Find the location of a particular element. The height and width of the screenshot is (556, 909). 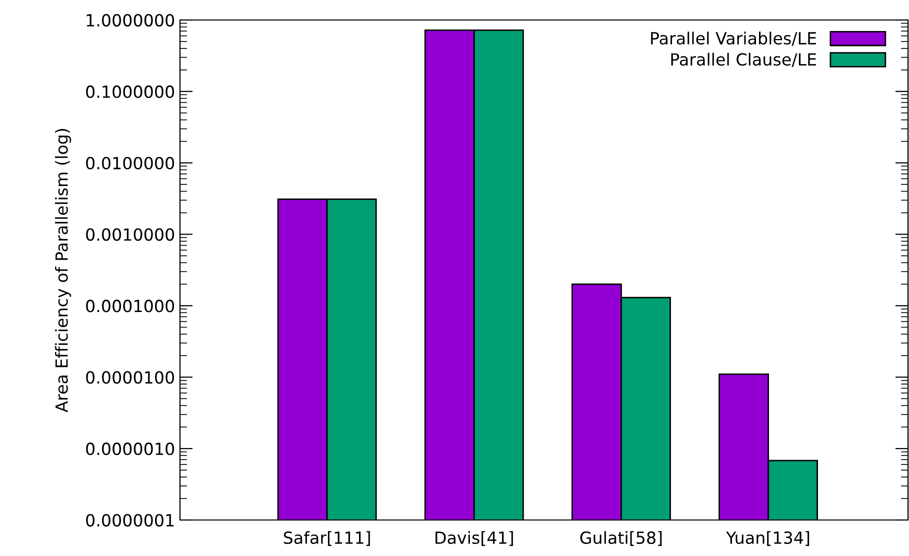

y-tick-label: 0.0000100 is located at coordinates (130, 377).